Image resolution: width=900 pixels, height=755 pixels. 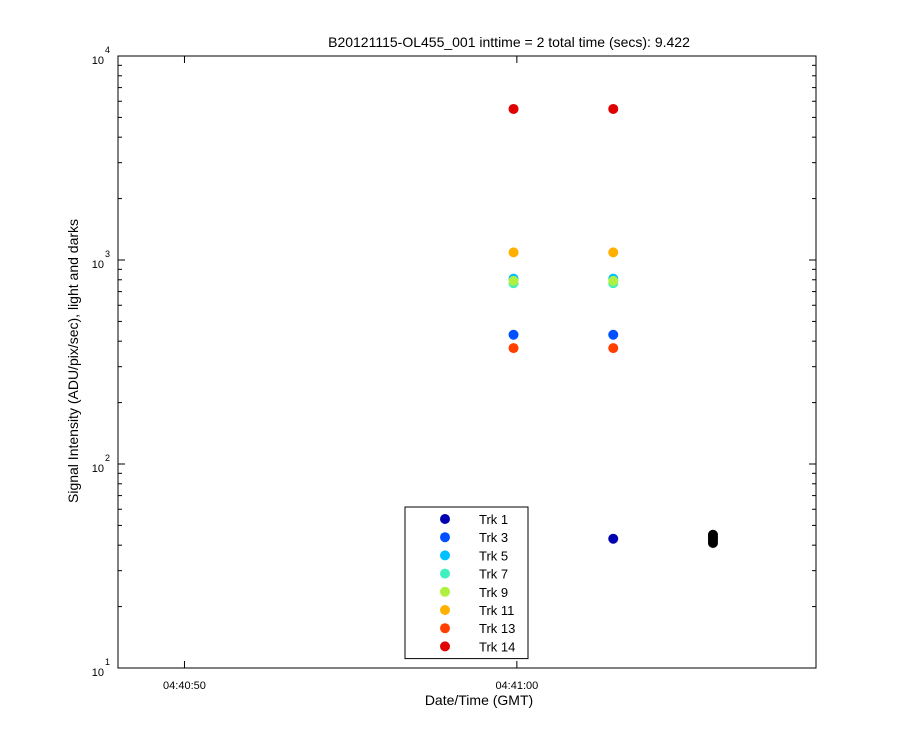 What do you see at coordinates (516, 686) in the screenshot?
I see `x-tick-label: 04:41:00` at bounding box center [516, 686].